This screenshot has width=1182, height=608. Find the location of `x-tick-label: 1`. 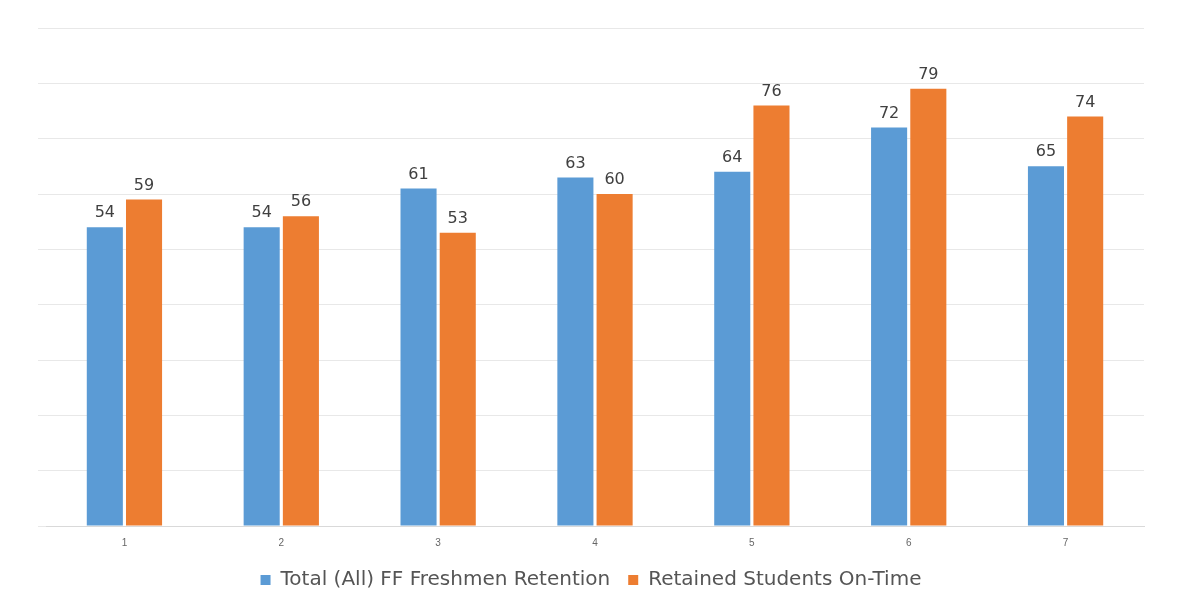

x-tick-label: 1 is located at coordinates (124, 542).